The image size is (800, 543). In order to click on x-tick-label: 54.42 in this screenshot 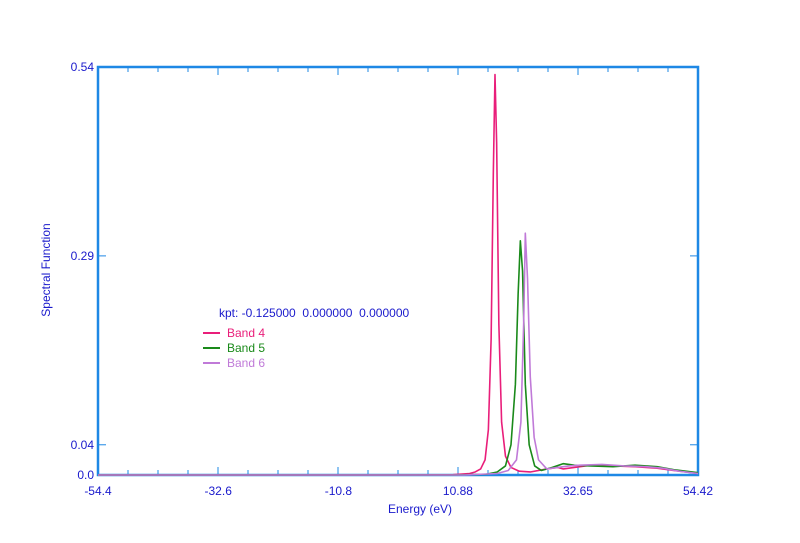, I will do `click(698, 491)`.